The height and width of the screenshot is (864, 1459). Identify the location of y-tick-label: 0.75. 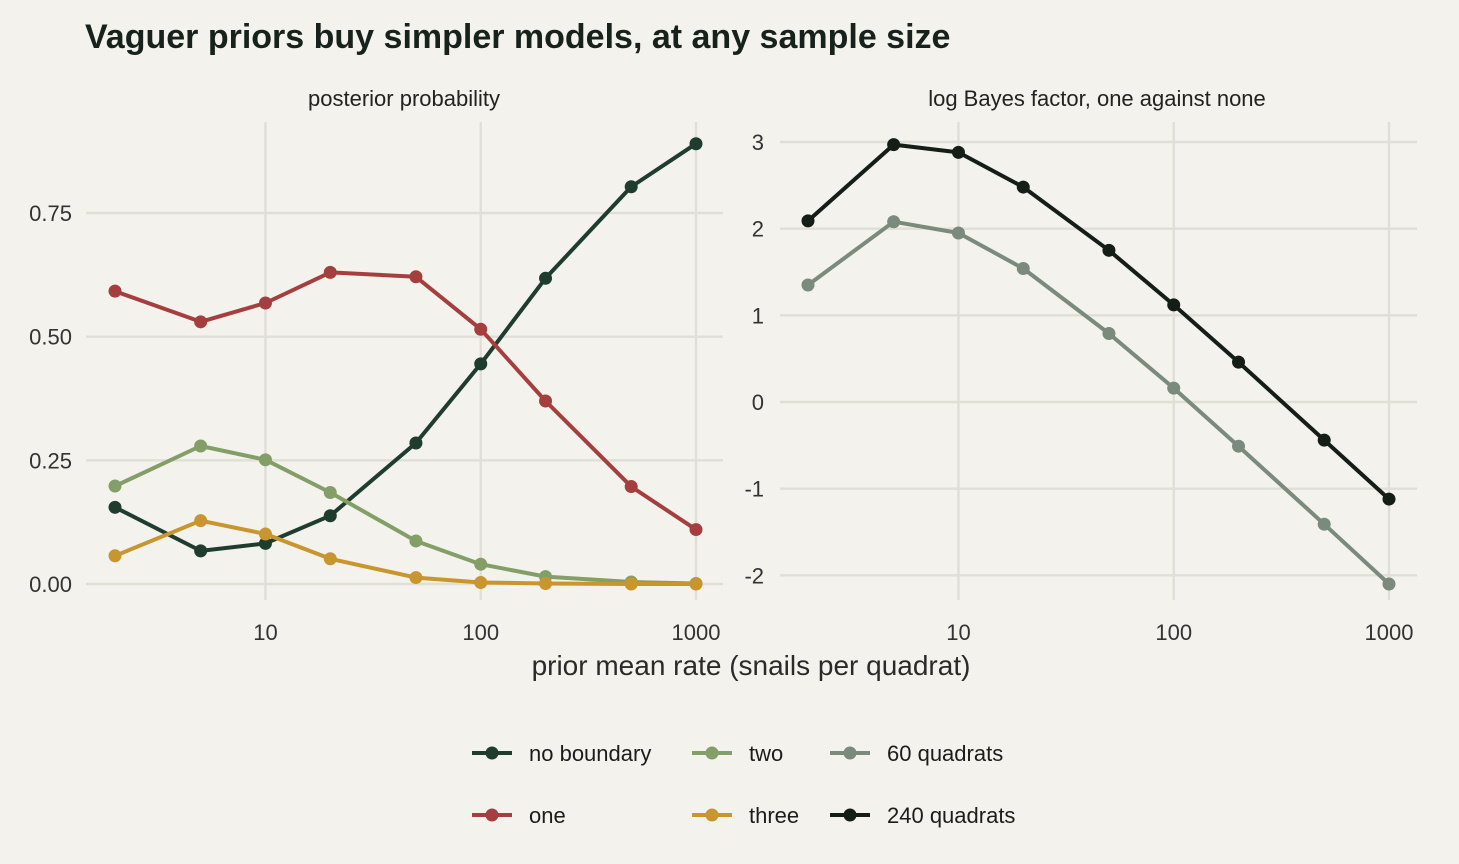
(50, 213).